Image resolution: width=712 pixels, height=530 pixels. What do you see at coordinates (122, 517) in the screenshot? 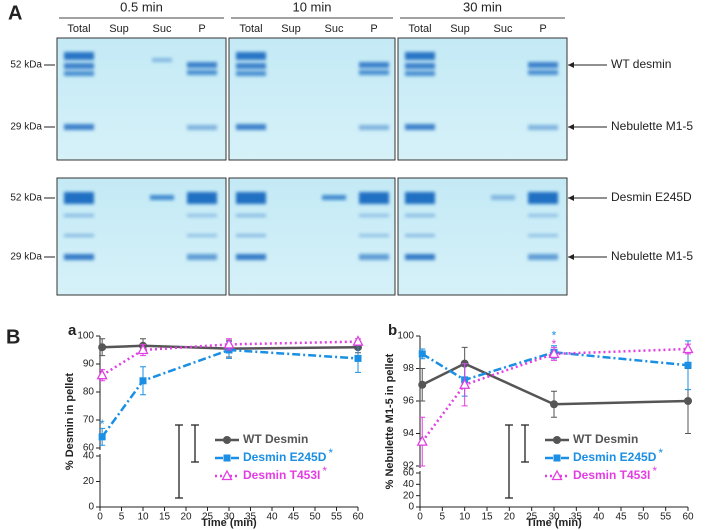
I see `x-tick-label: 5` at bounding box center [122, 517].